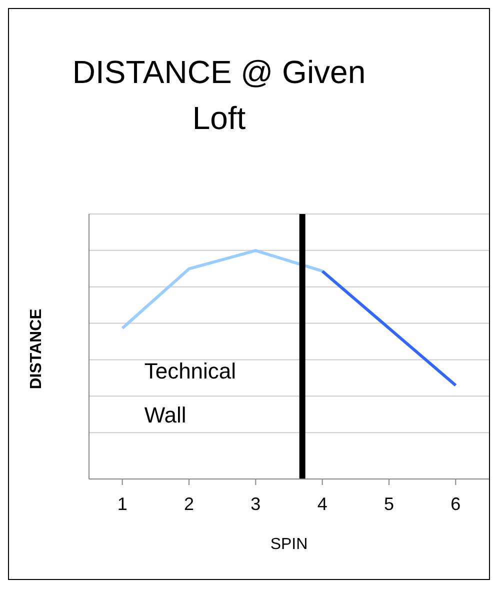 This screenshot has height=592, width=499. Describe the element at coordinates (122, 504) in the screenshot. I see `x-tick-label: 1` at that location.